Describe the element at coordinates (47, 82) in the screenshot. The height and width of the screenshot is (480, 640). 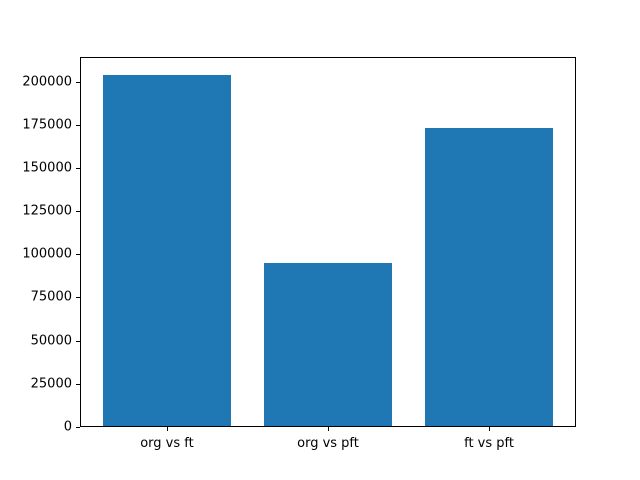
I see `y-tick-label: 200000` at that location.